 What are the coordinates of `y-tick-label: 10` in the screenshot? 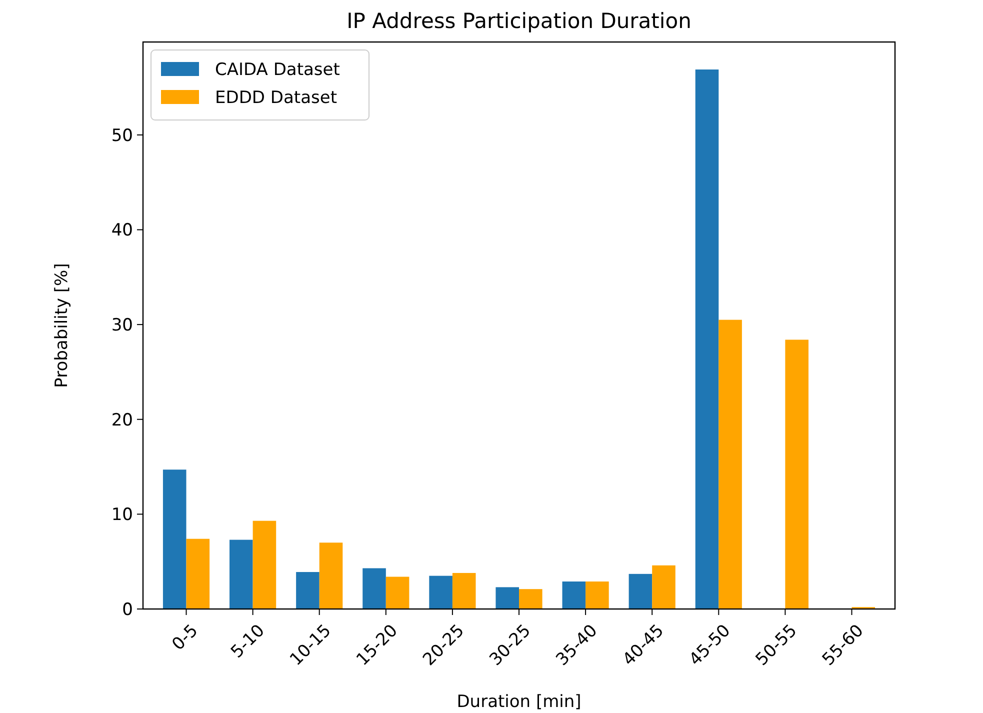 It's located at (122, 515).